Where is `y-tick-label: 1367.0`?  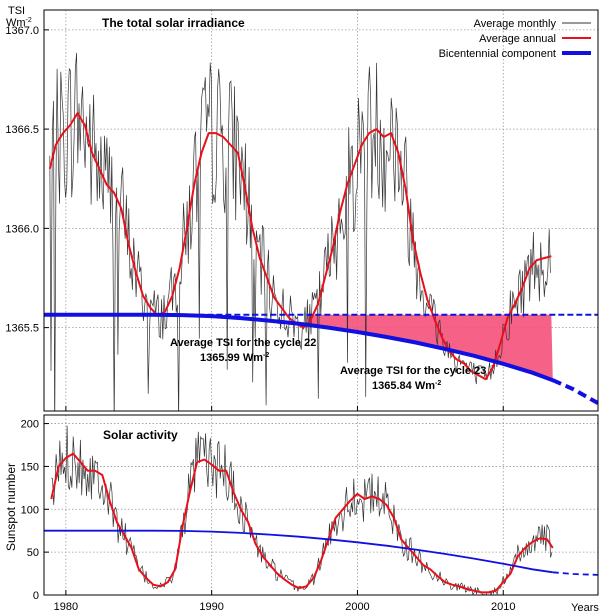 y-tick-label: 1367.0 is located at coordinates (22, 31).